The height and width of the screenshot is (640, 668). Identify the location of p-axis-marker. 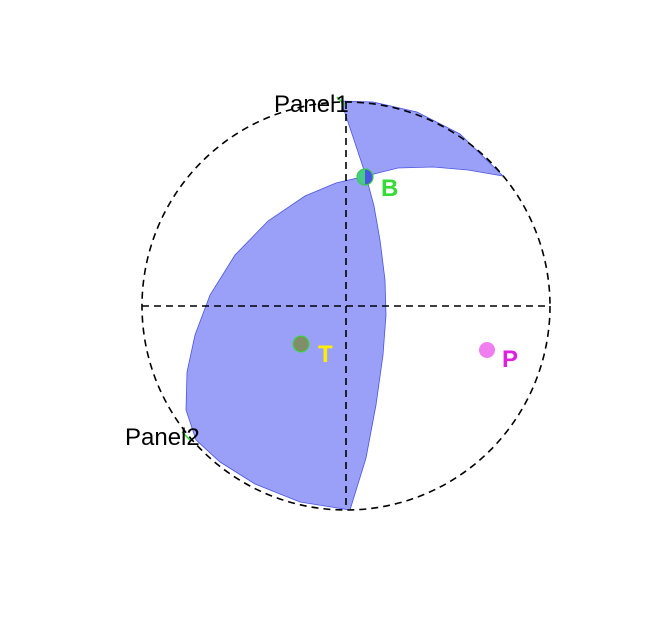
(487, 350).